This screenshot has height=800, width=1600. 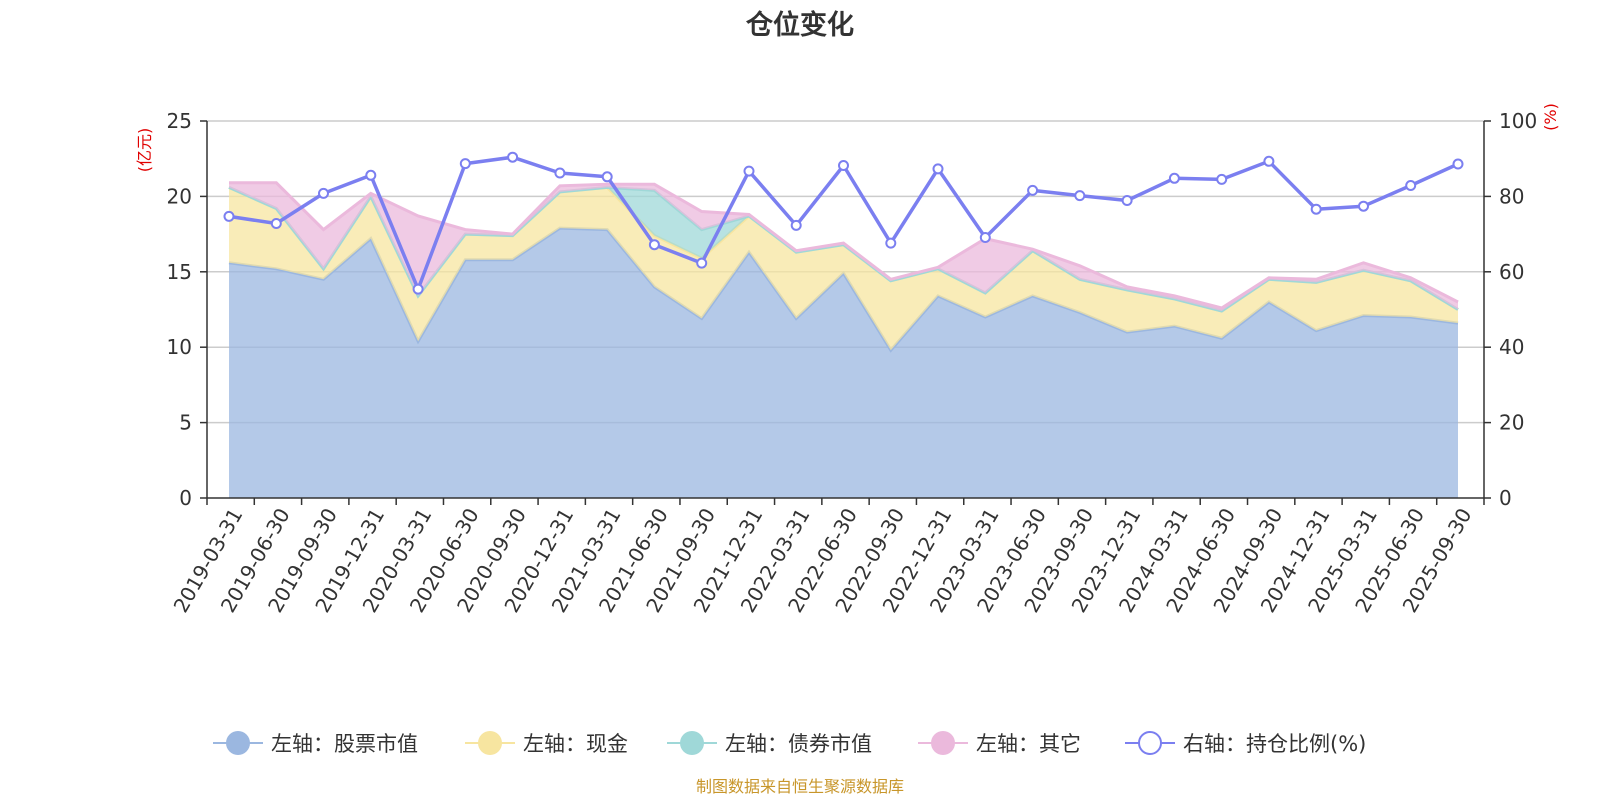 What do you see at coordinates (1150, 743) in the screenshot?
I see `hollow-circle-icon` at bounding box center [1150, 743].